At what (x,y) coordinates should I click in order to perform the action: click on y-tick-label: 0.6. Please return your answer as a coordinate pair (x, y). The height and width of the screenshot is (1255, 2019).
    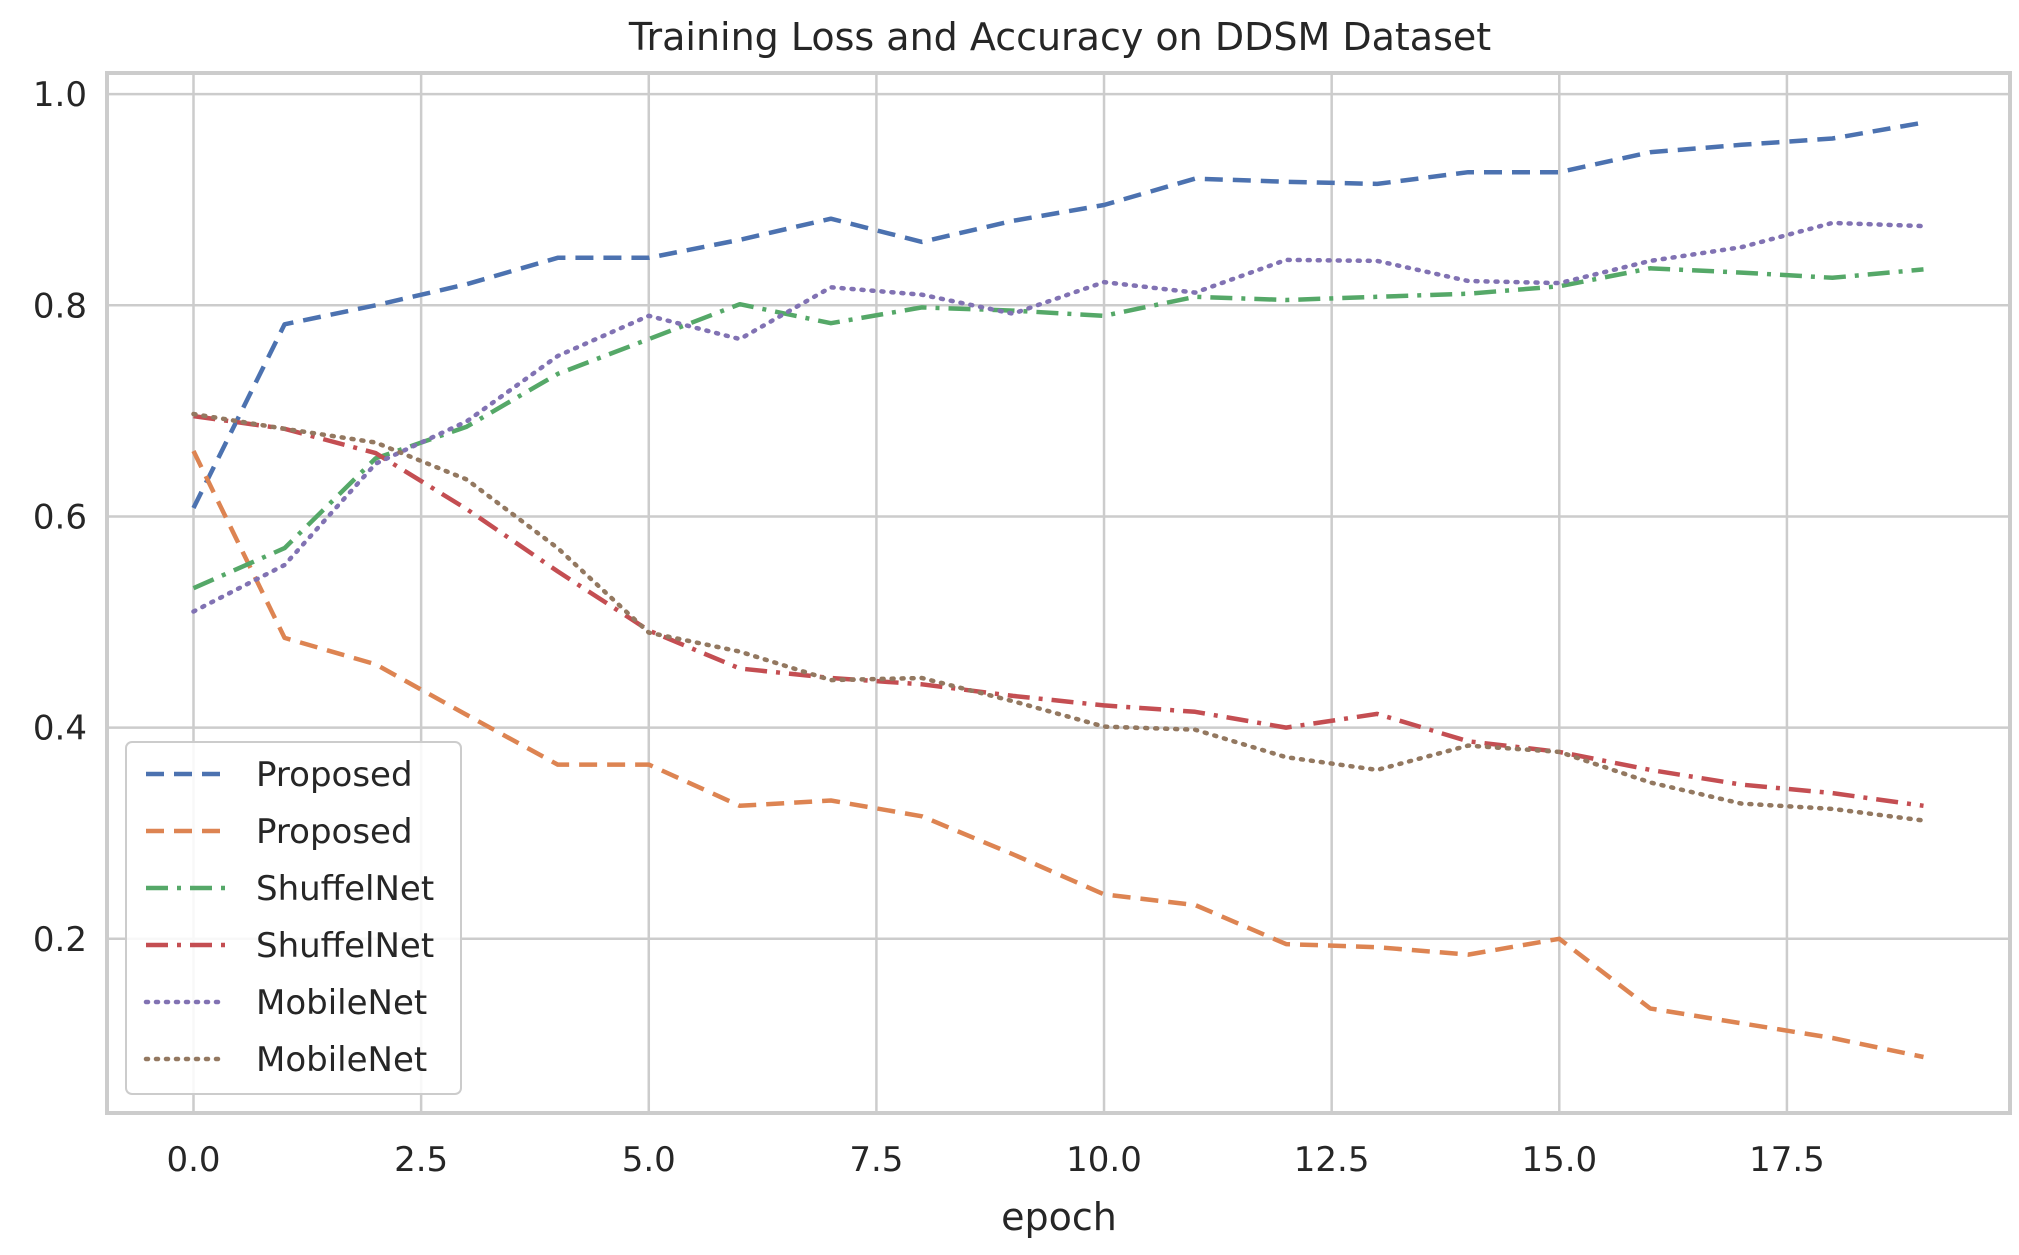
    Looking at the image, I should click on (60, 517).